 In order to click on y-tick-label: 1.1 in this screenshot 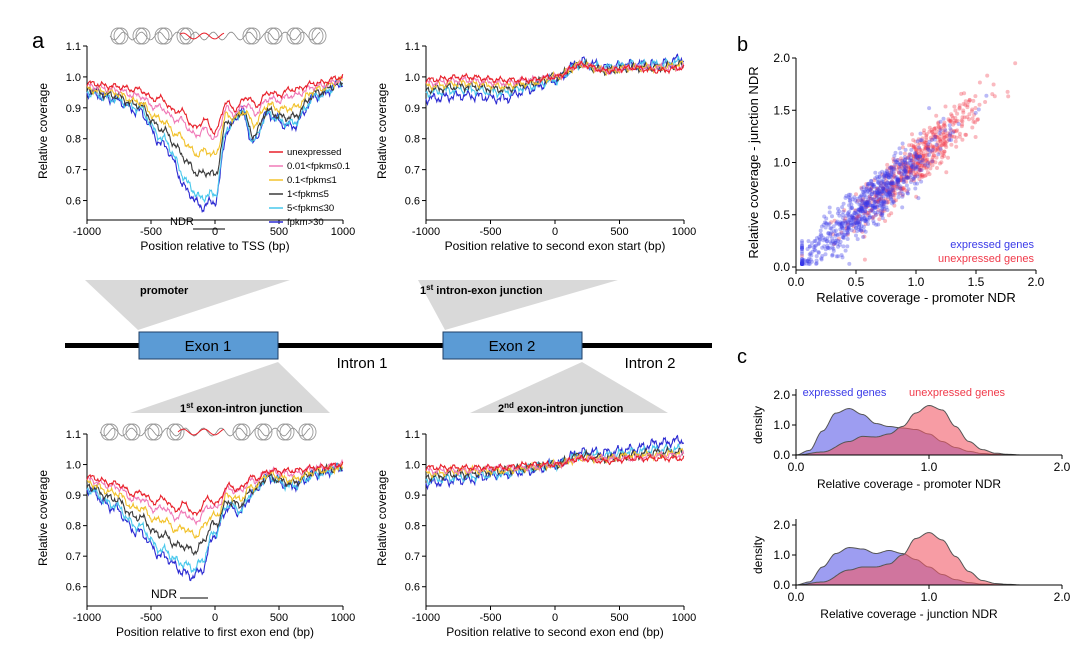, I will do `click(73, 435)`.